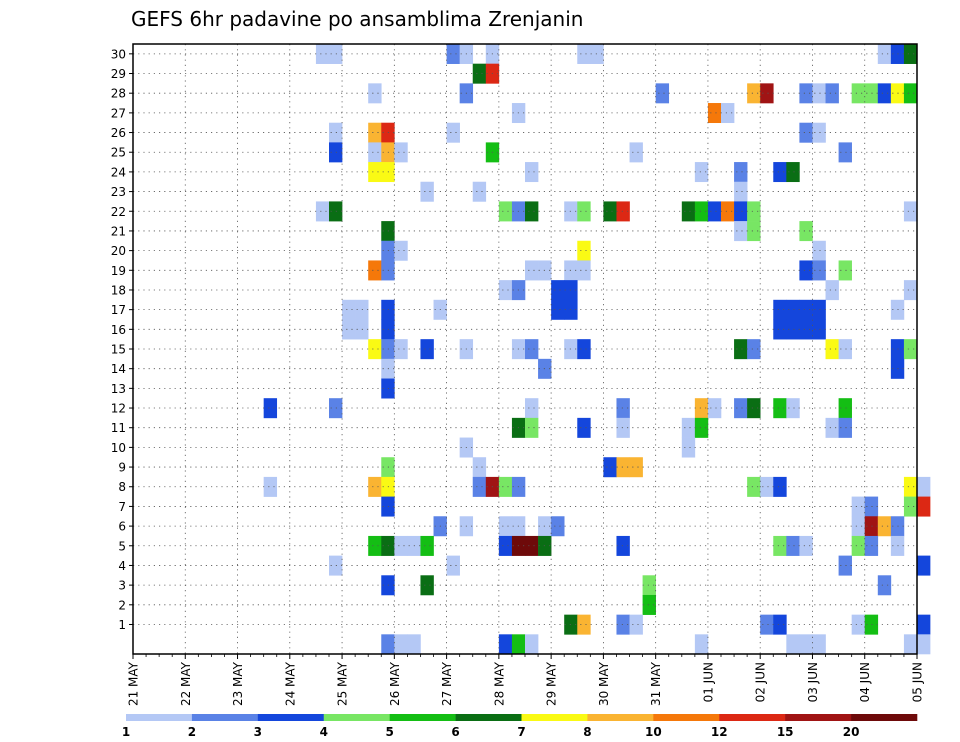 Image resolution: width=960 pixels, height=742 pixels. Describe the element at coordinates (604, 683) in the screenshot. I see `x-tick-label: 30 MAY` at that location.